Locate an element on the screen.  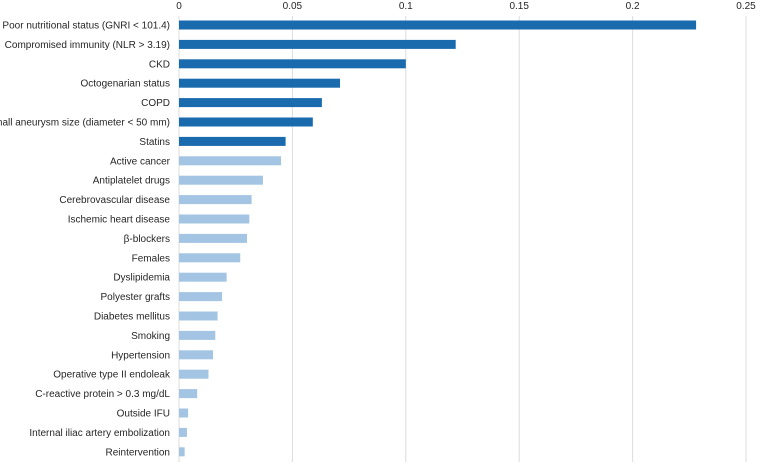
category-label: Octogenarian status is located at coordinates (126, 84).